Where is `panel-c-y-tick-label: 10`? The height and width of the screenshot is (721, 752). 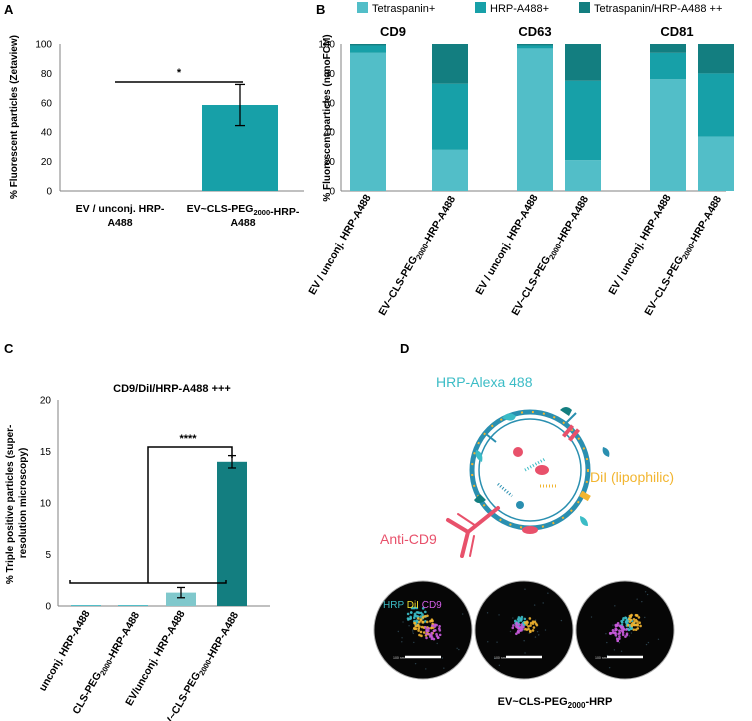 panel-c-y-tick-label: 10 is located at coordinates (46, 504).